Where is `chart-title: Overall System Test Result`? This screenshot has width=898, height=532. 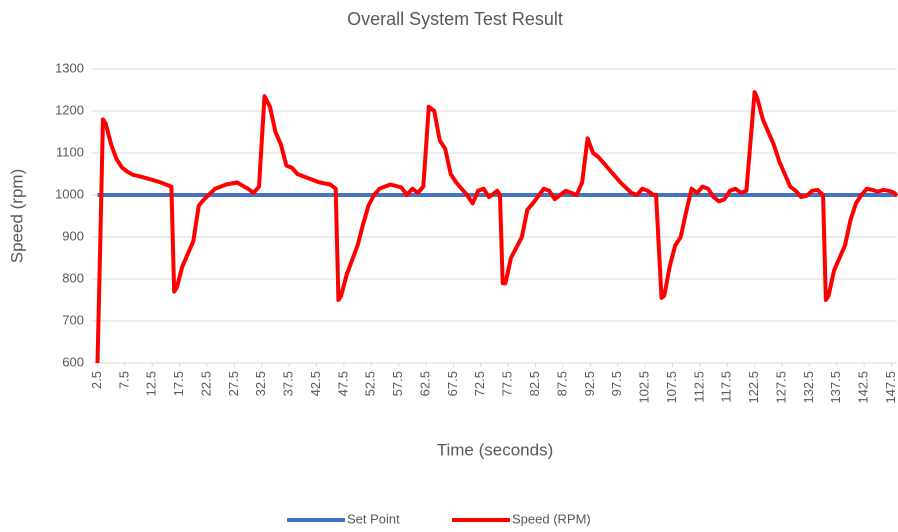 chart-title: Overall System Test Result is located at coordinates (455, 19).